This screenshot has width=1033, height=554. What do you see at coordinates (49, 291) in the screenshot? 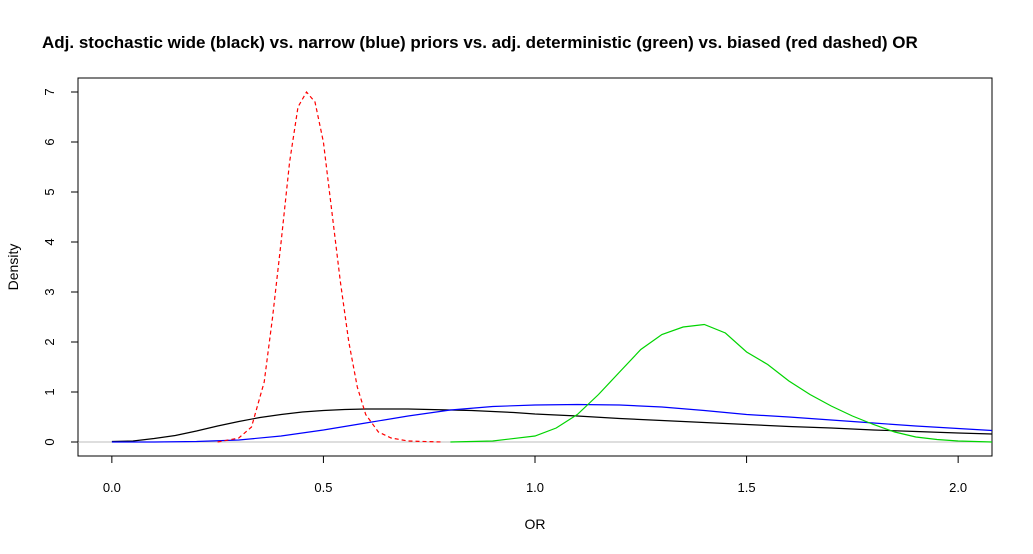
I see `y-tick-label: 3` at bounding box center [49, 291].